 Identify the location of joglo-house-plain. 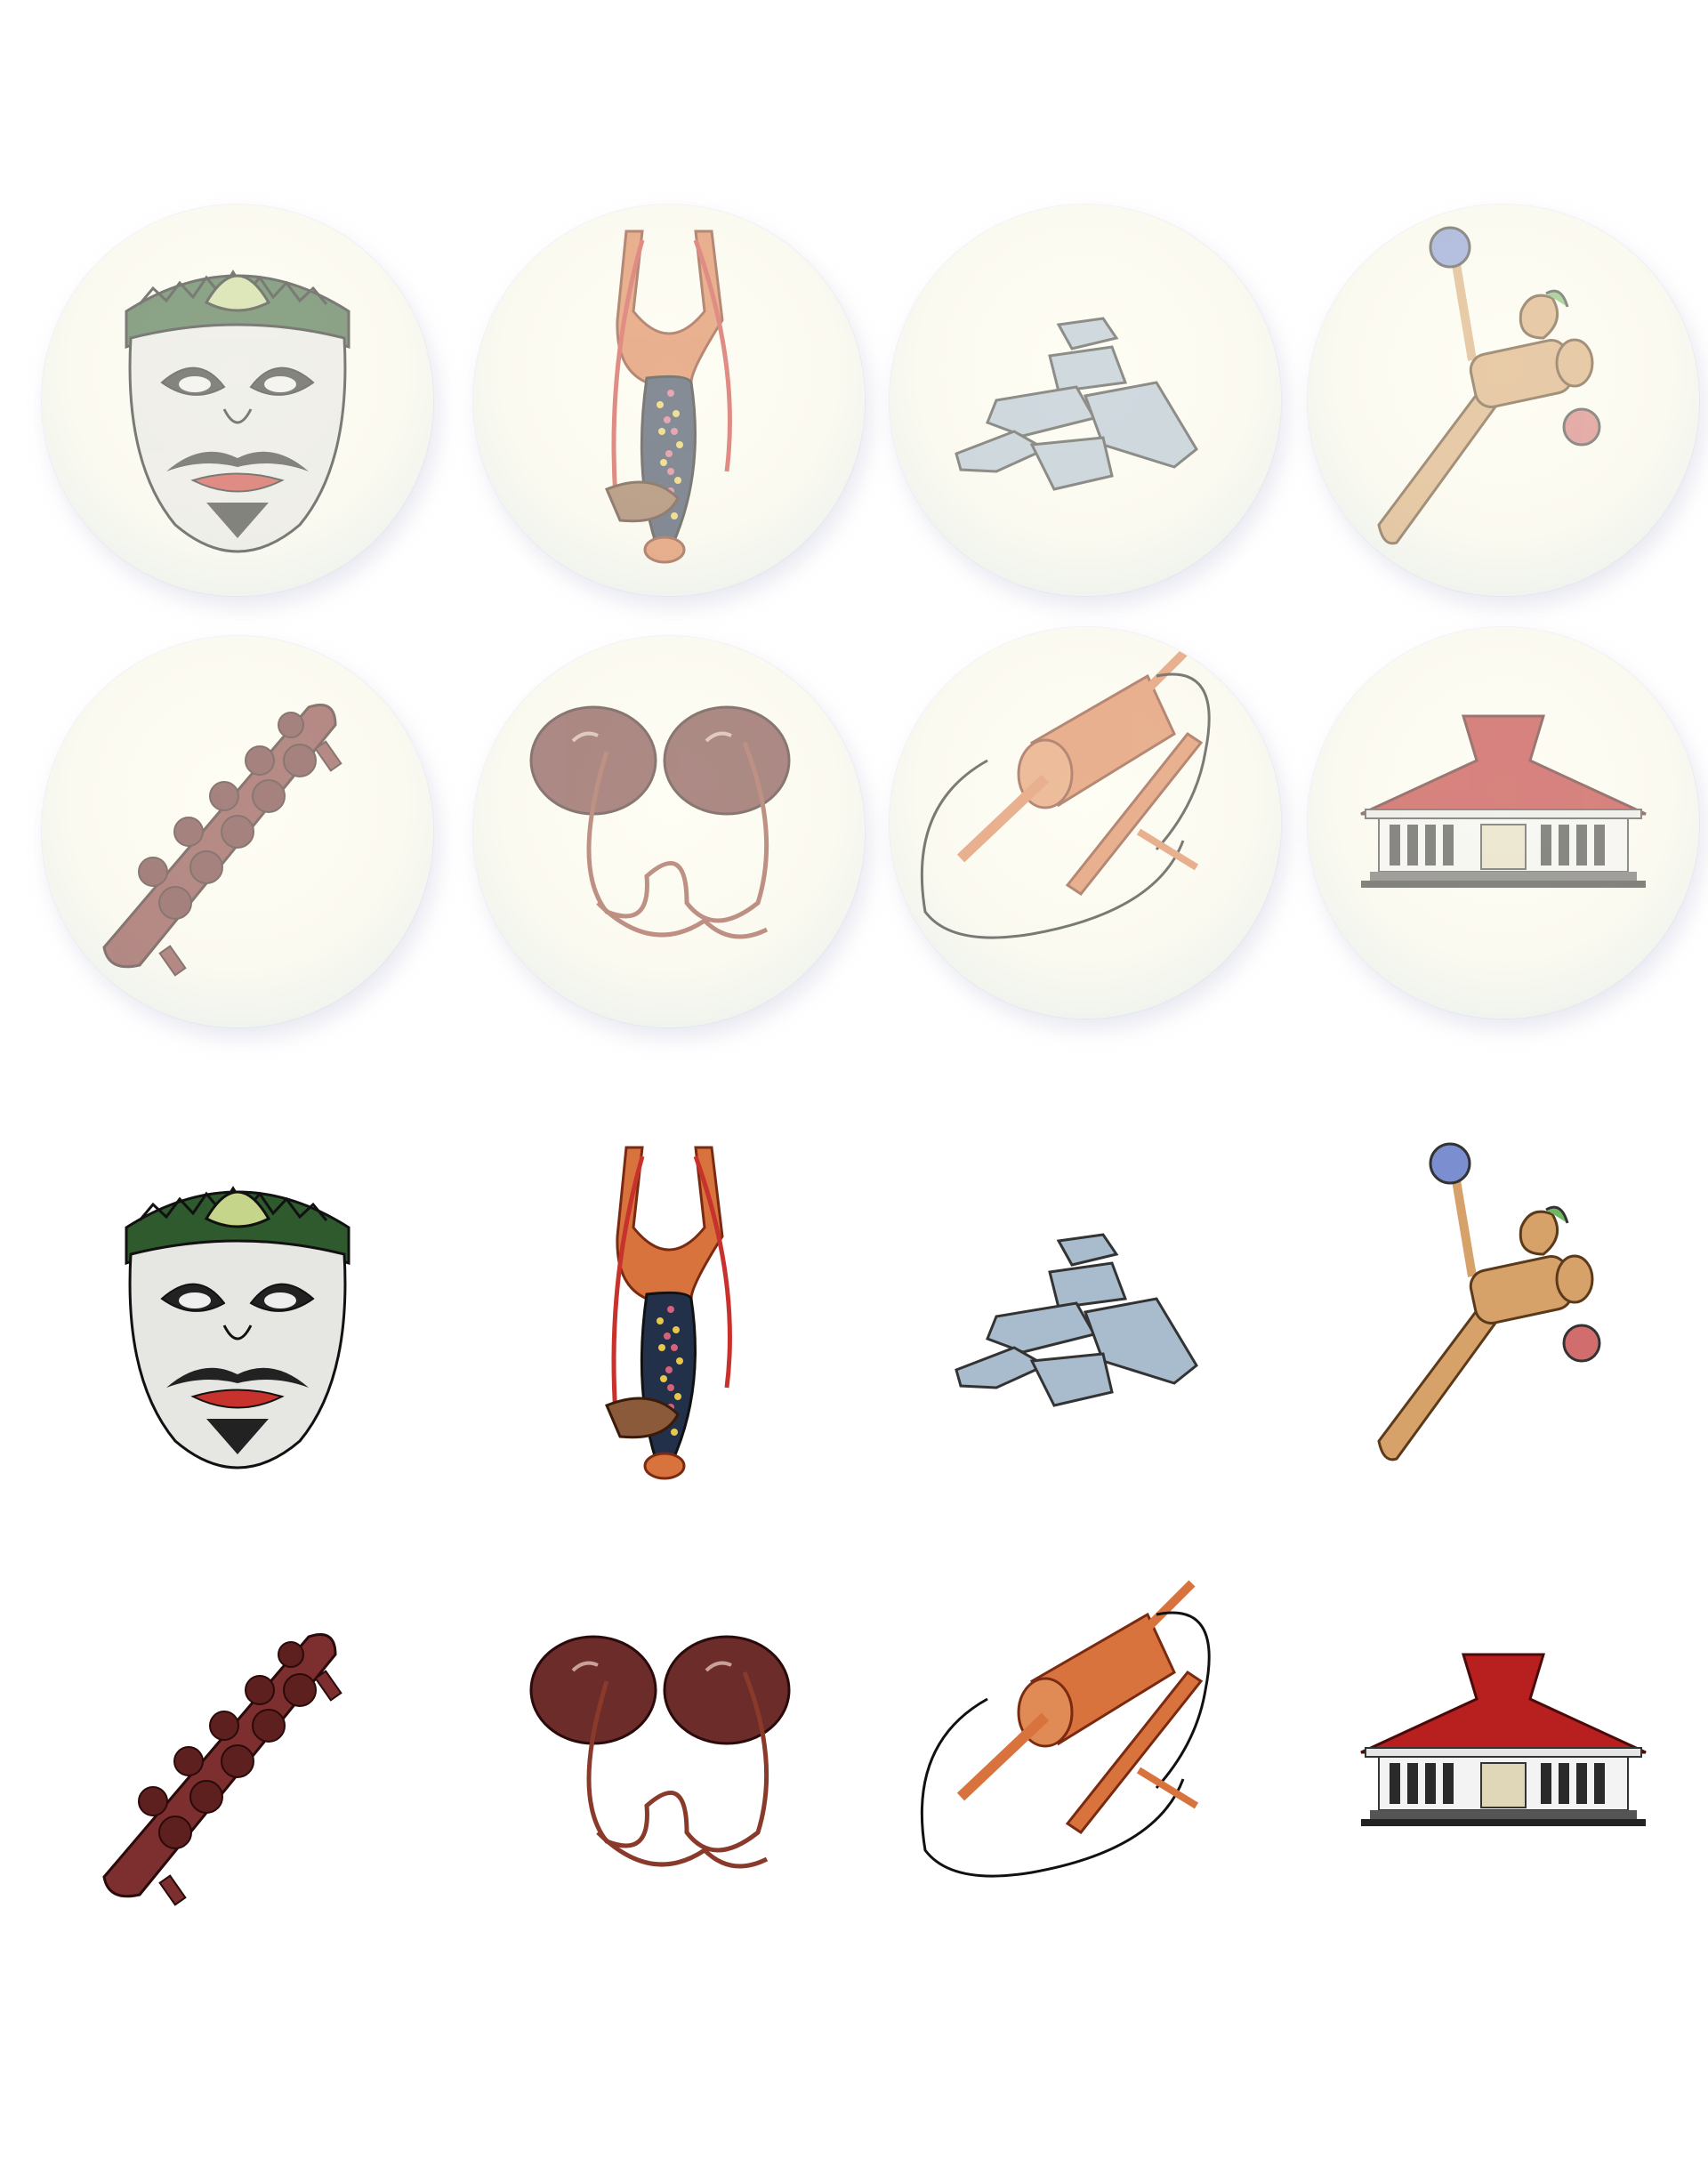
(1503, 1761).